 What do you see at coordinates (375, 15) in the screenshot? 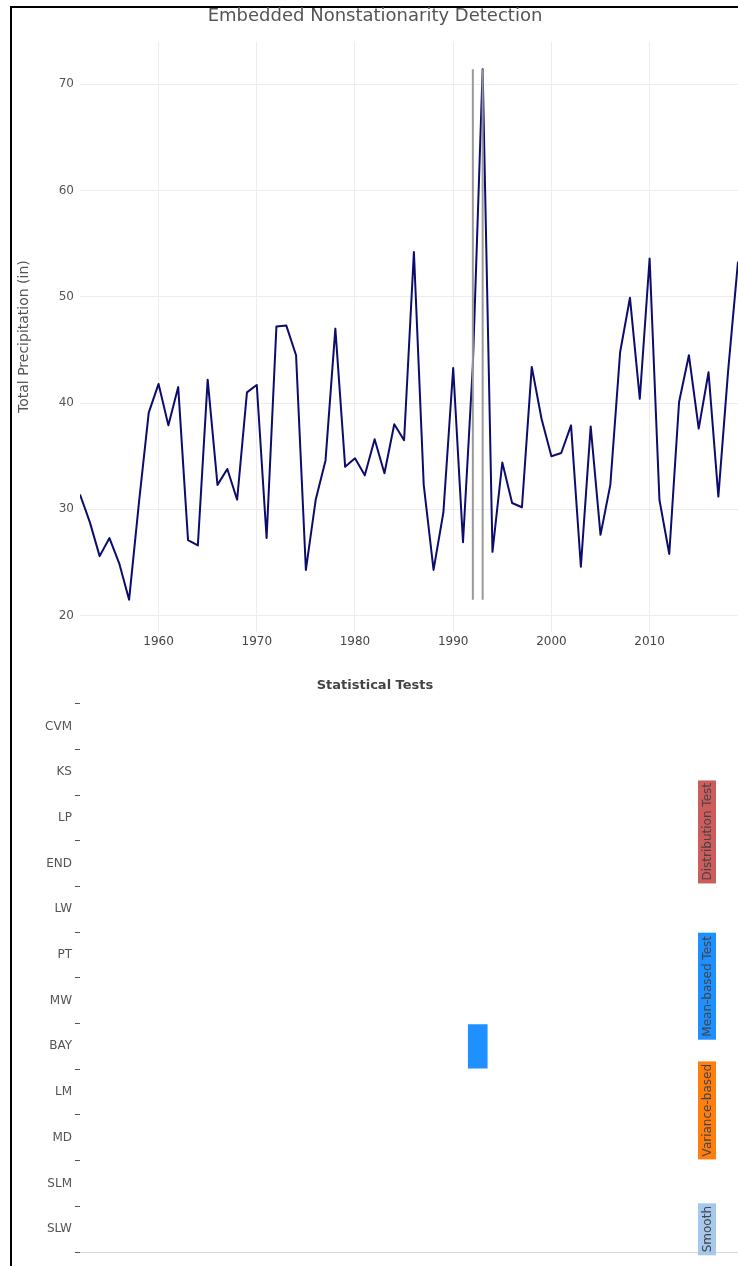
I see `chart-title: Embedded Nonstationarity Detection` at bounding box center [375, 15].